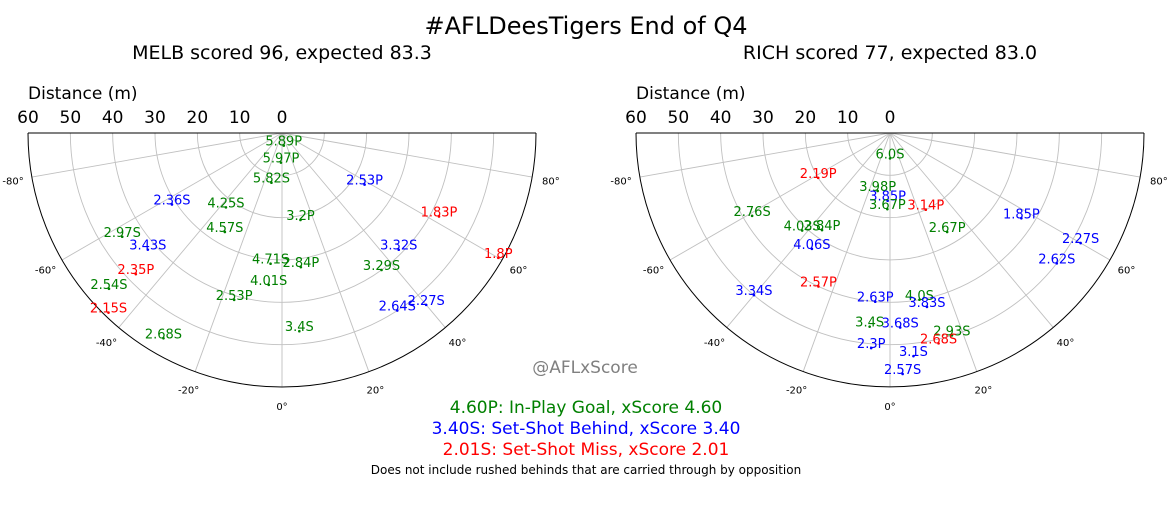 The height and width of the screenshot is (521, 1169). What do you see at coordinates (224, 228) in the screenshot?
I see `shot-label: 4.57S` at bounding box center [224, 228].